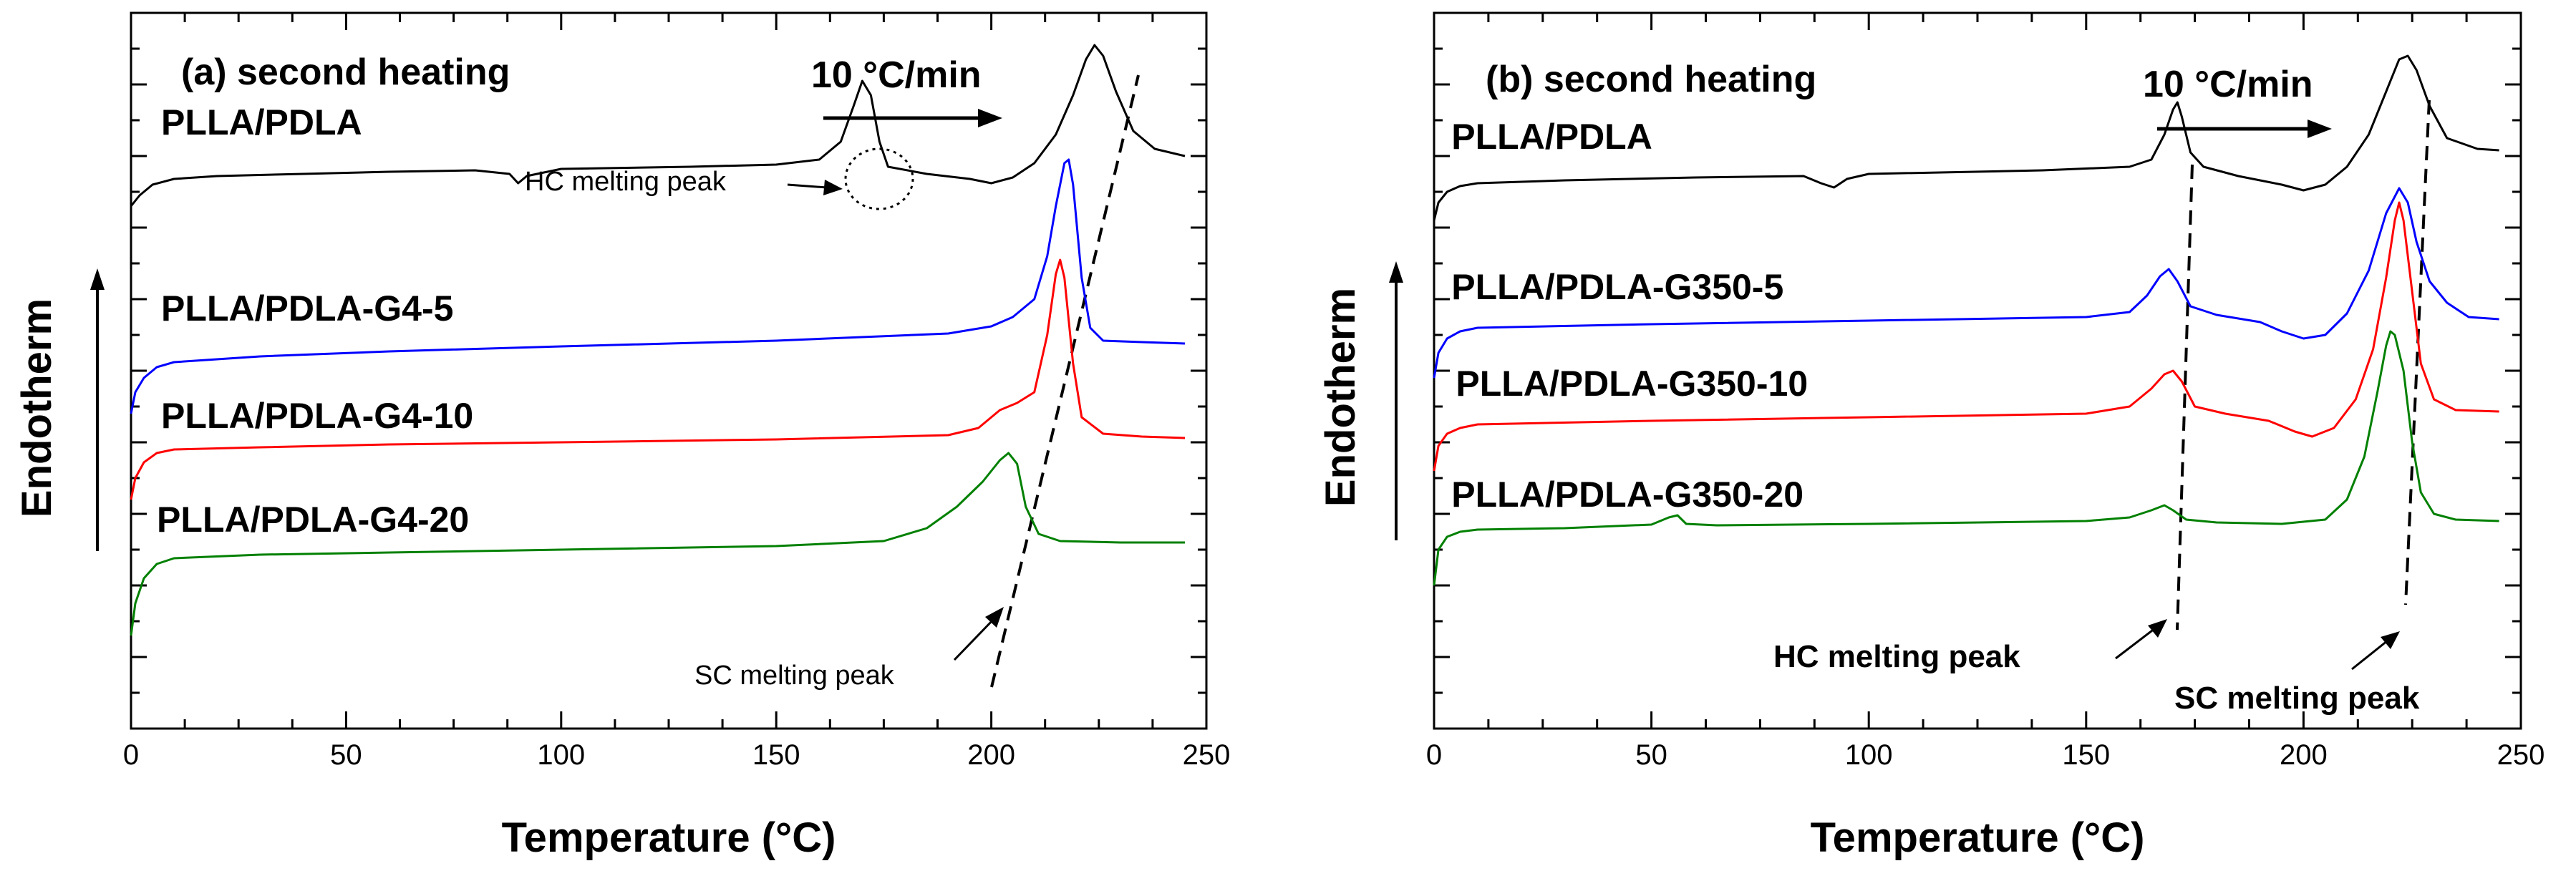  Describe the element at coordinates (313, 520) in the screenshot. I see `series-label: PLLA/PDLA-G4-20` at that location.